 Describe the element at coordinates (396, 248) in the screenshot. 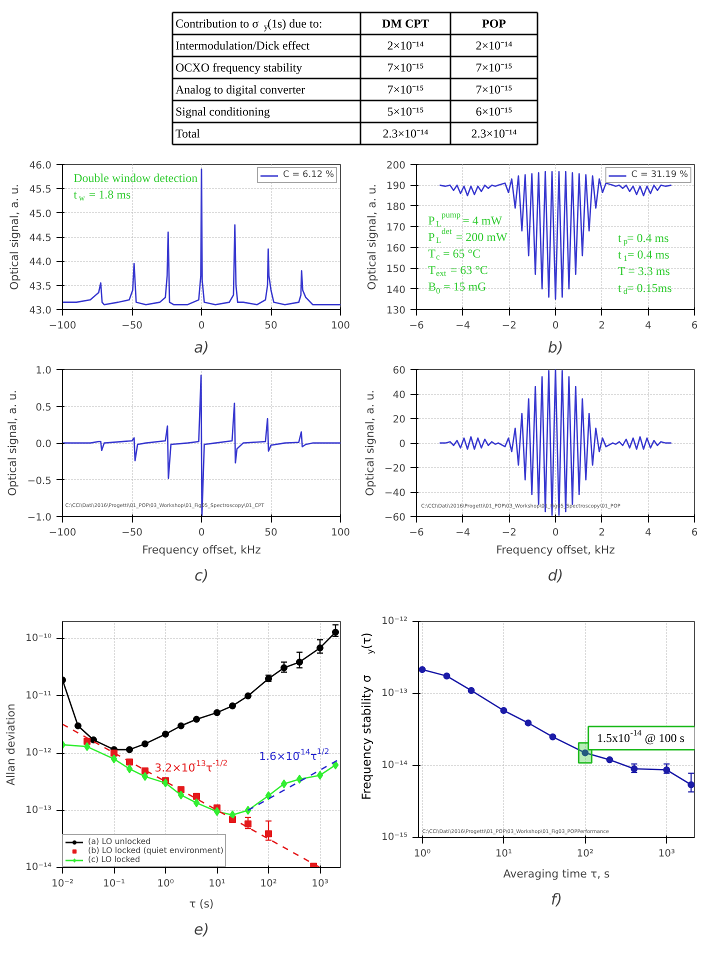

I see `y-tick-label: 160` at that location.